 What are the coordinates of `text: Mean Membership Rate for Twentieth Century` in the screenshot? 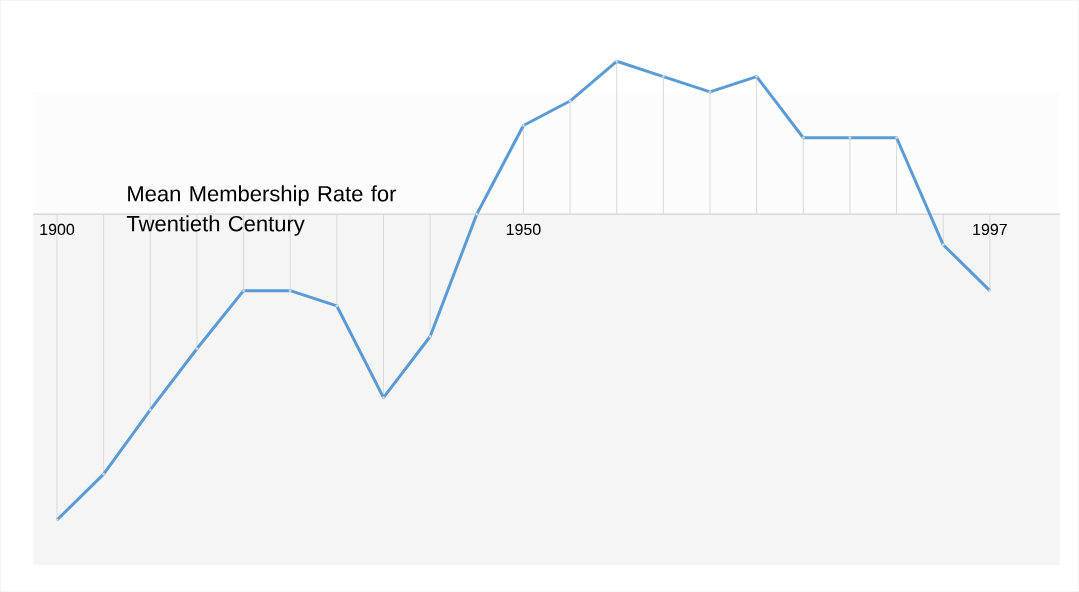 It's located at (261, 210).